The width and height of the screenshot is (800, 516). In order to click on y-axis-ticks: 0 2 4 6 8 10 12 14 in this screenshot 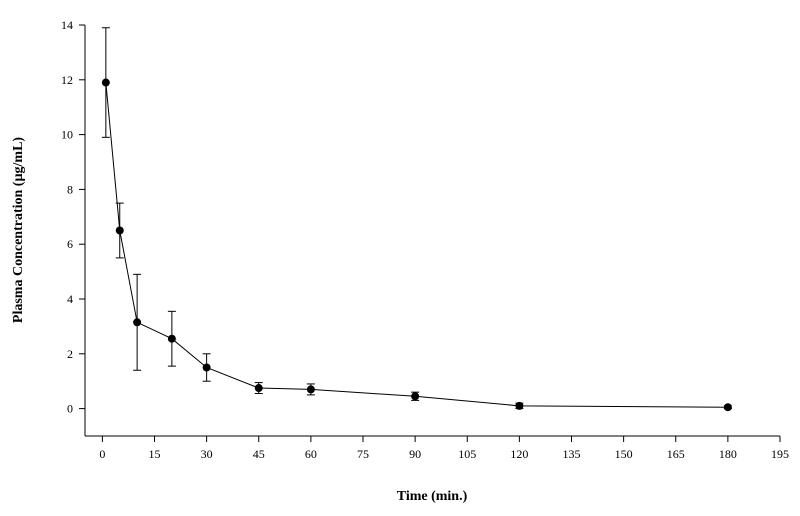, I will do `click(73, 217)`.